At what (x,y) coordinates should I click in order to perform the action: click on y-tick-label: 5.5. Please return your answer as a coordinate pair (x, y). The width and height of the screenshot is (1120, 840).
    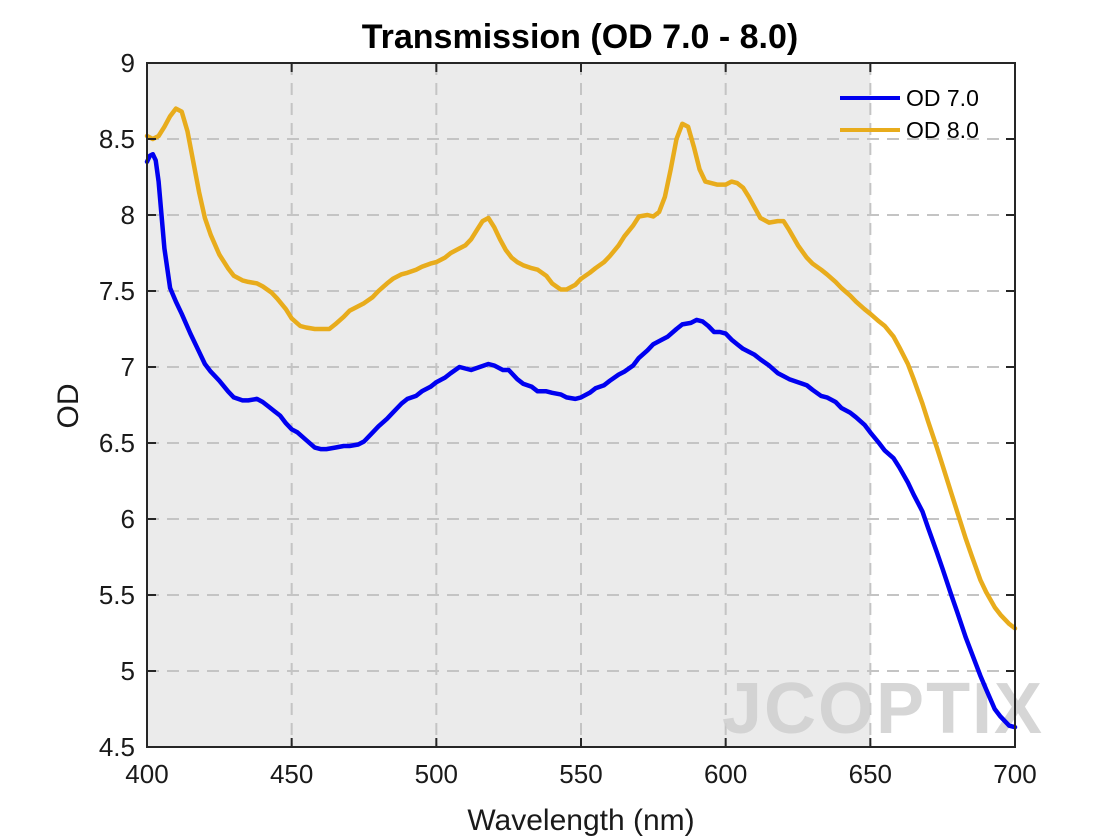
    Looking at the image, I should click on (117, 595).